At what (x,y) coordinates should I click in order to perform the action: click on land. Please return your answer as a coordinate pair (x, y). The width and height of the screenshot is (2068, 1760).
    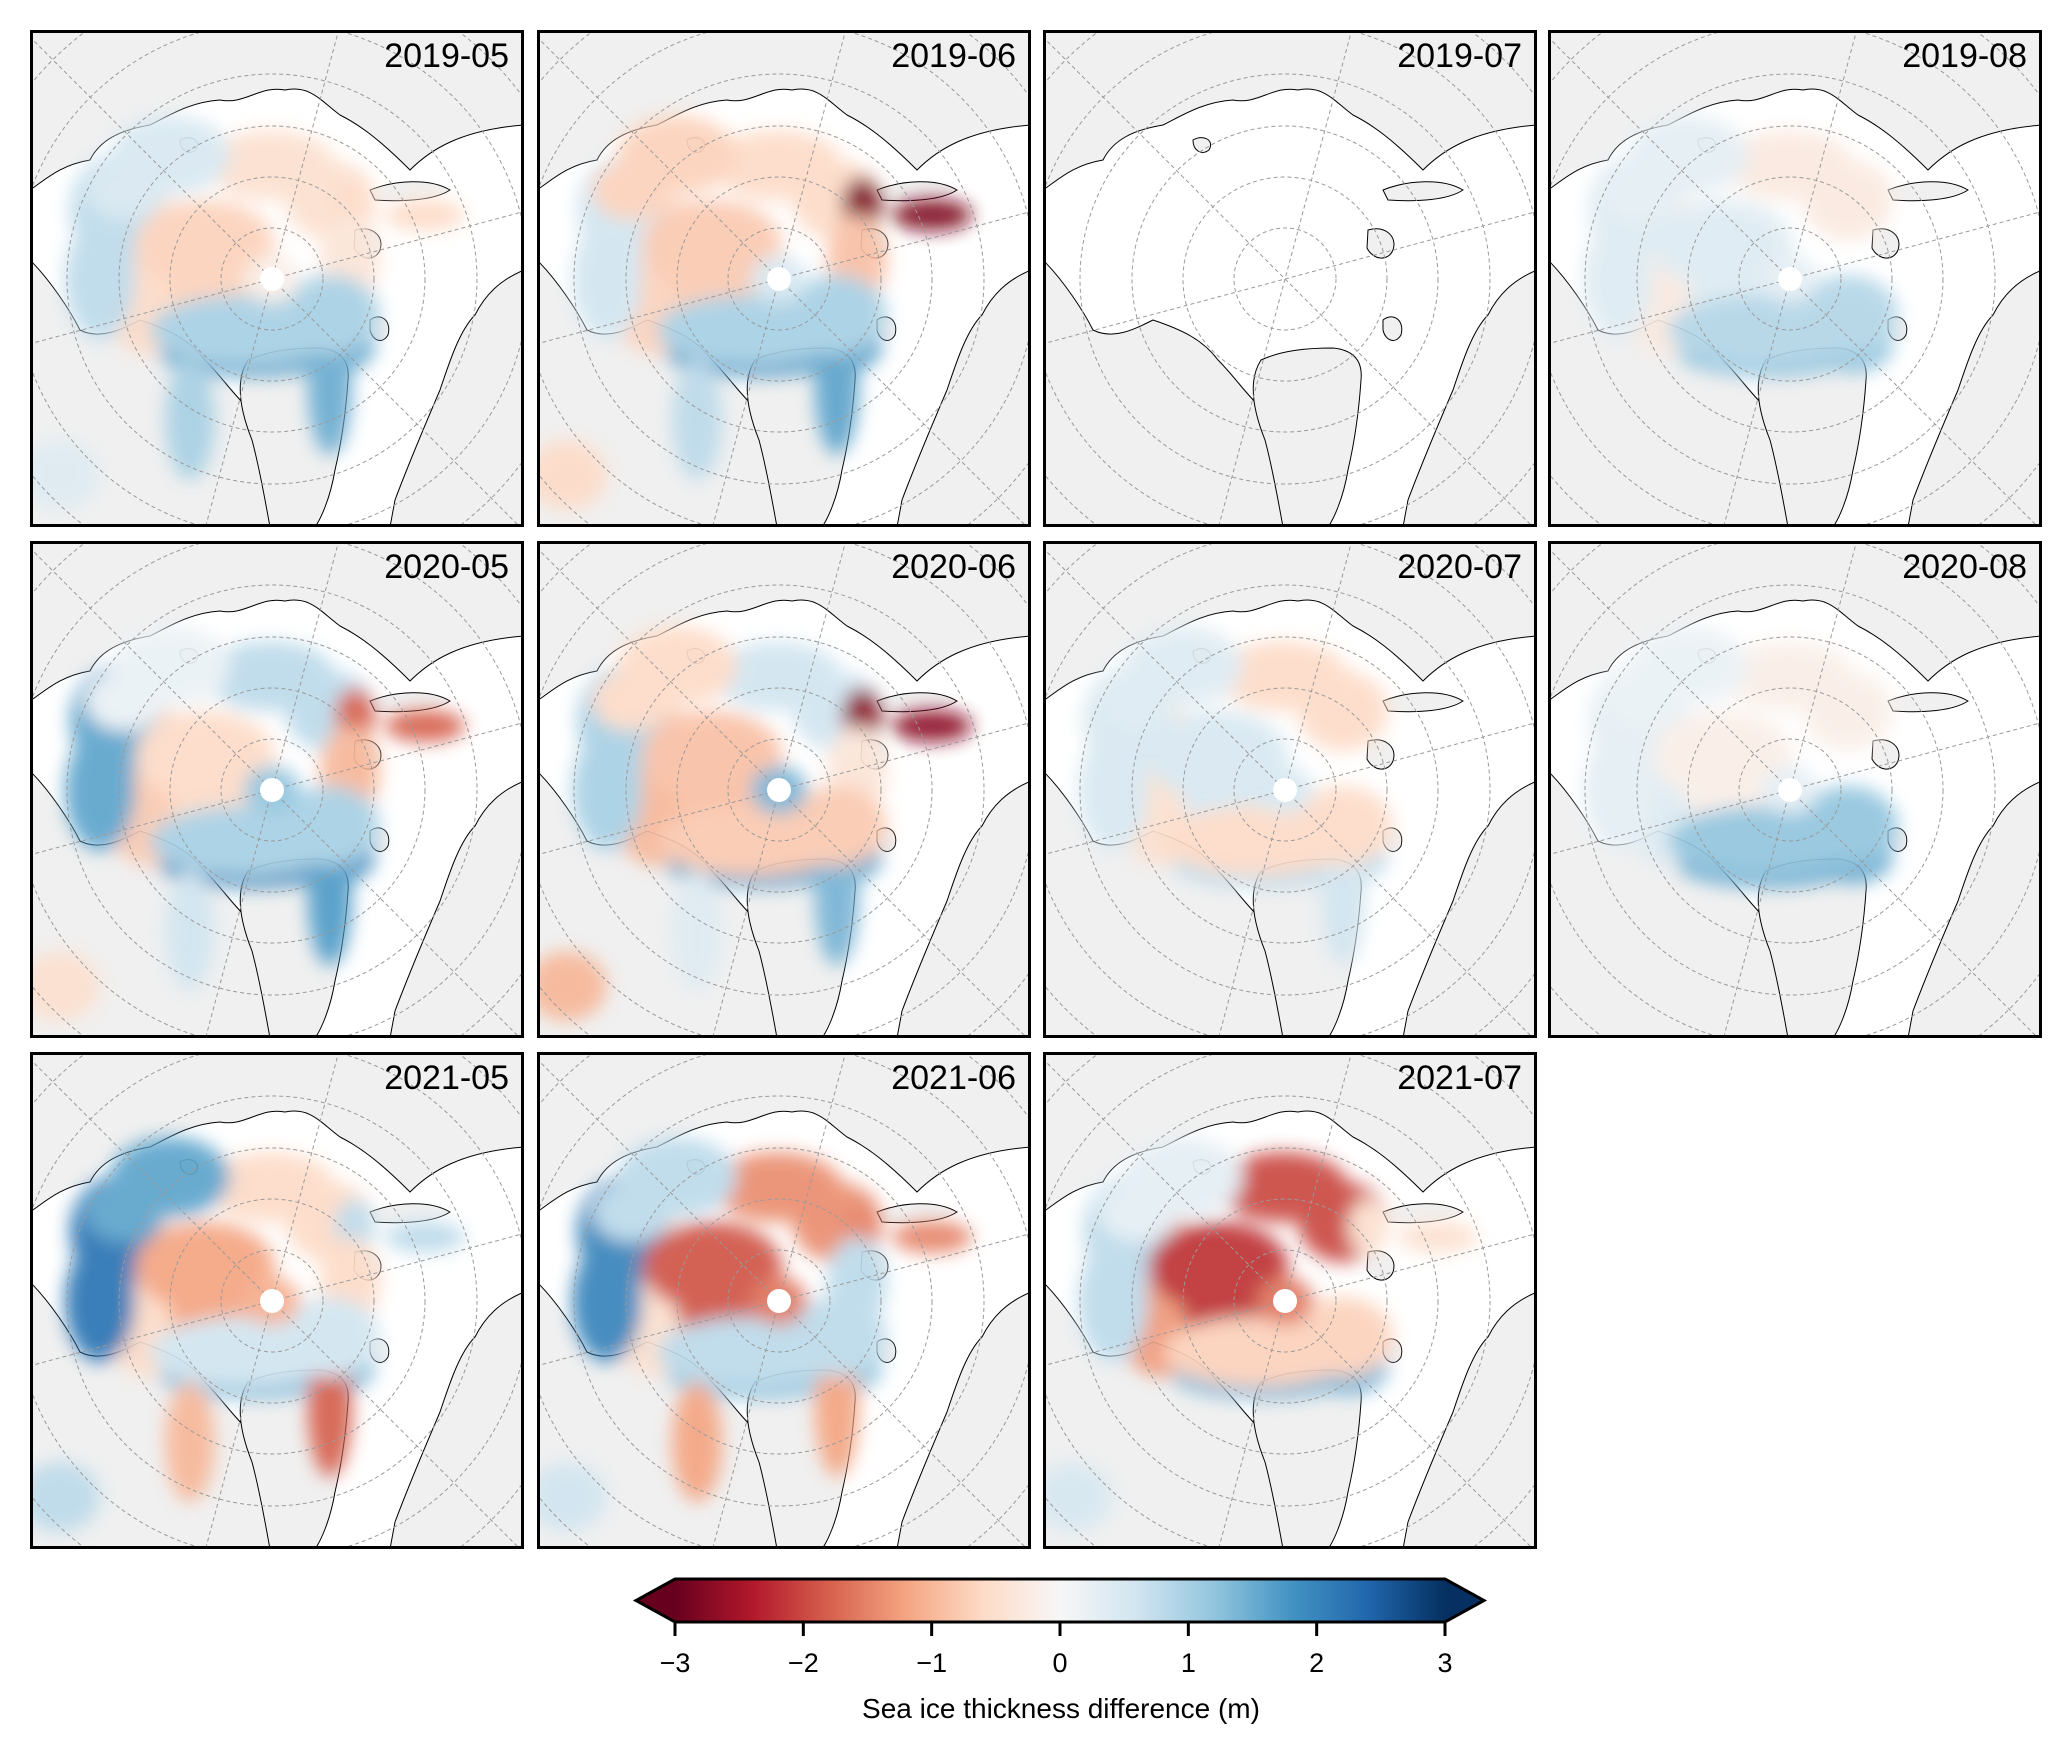
    Looking at the image, I should click on (1795, 278).